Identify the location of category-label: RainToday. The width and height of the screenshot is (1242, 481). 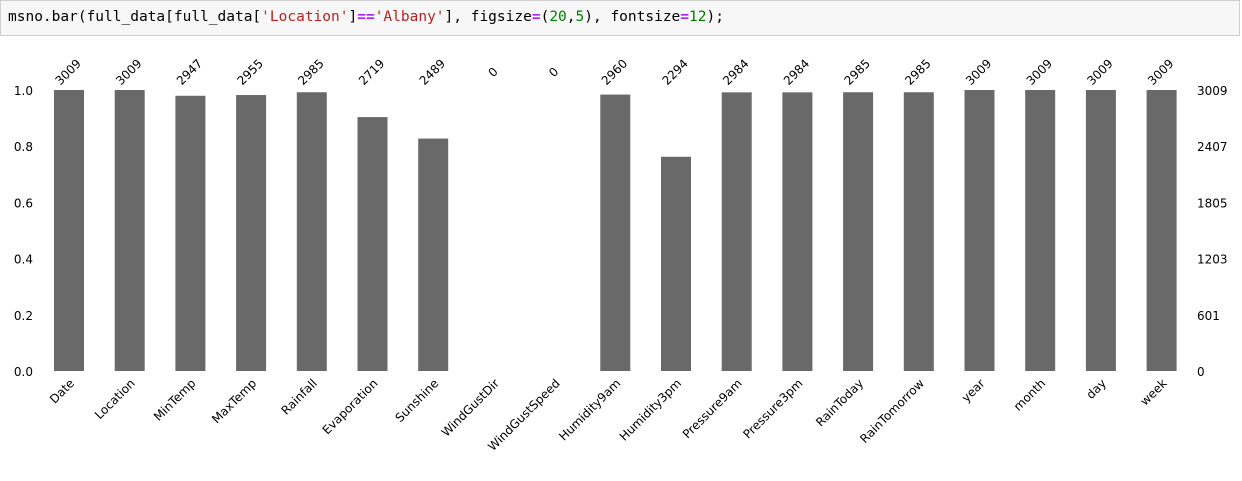
(839, 402).